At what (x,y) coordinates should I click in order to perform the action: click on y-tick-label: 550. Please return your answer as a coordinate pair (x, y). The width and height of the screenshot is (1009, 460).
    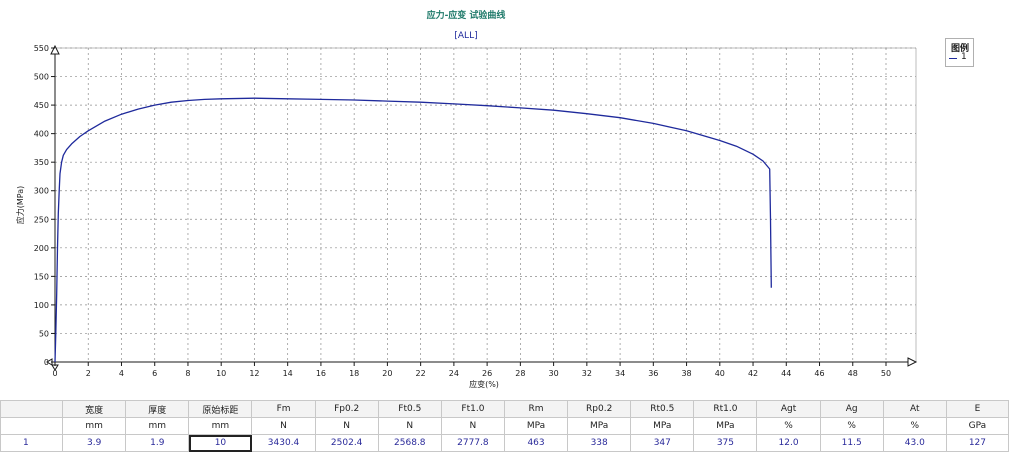
    Looking at the image, I should click on (41, 48).